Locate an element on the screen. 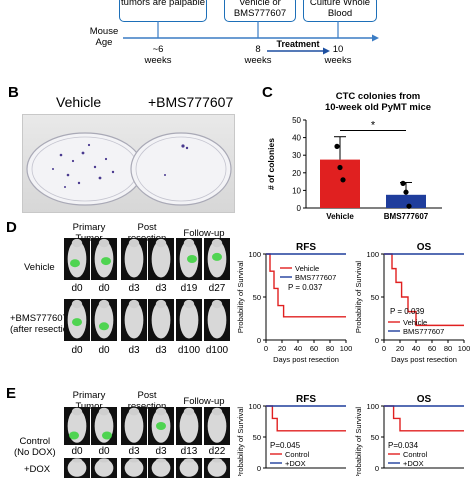 This screenshot has width=474, height=478. petri-dishes is located at coordinates (129, 169).